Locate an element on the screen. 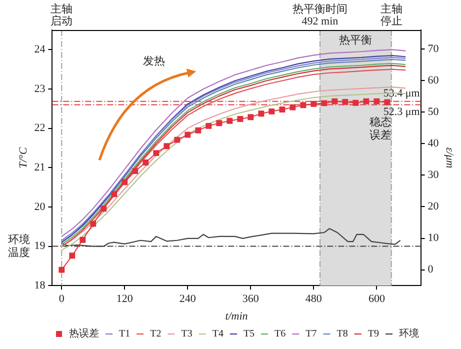  ref-line-label: 主轴停止 is located at coordinates (391, 15).